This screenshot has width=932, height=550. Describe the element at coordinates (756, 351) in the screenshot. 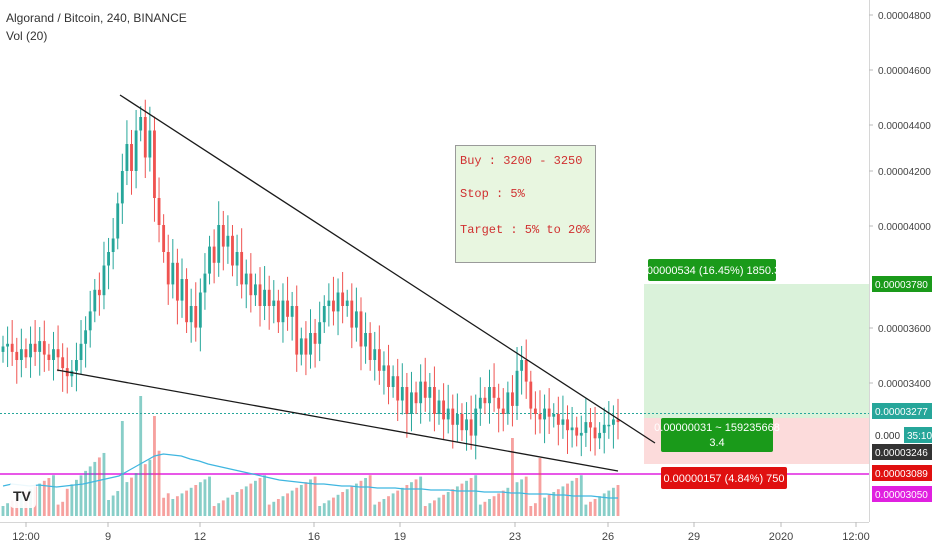

I see `target-zone` at that location.